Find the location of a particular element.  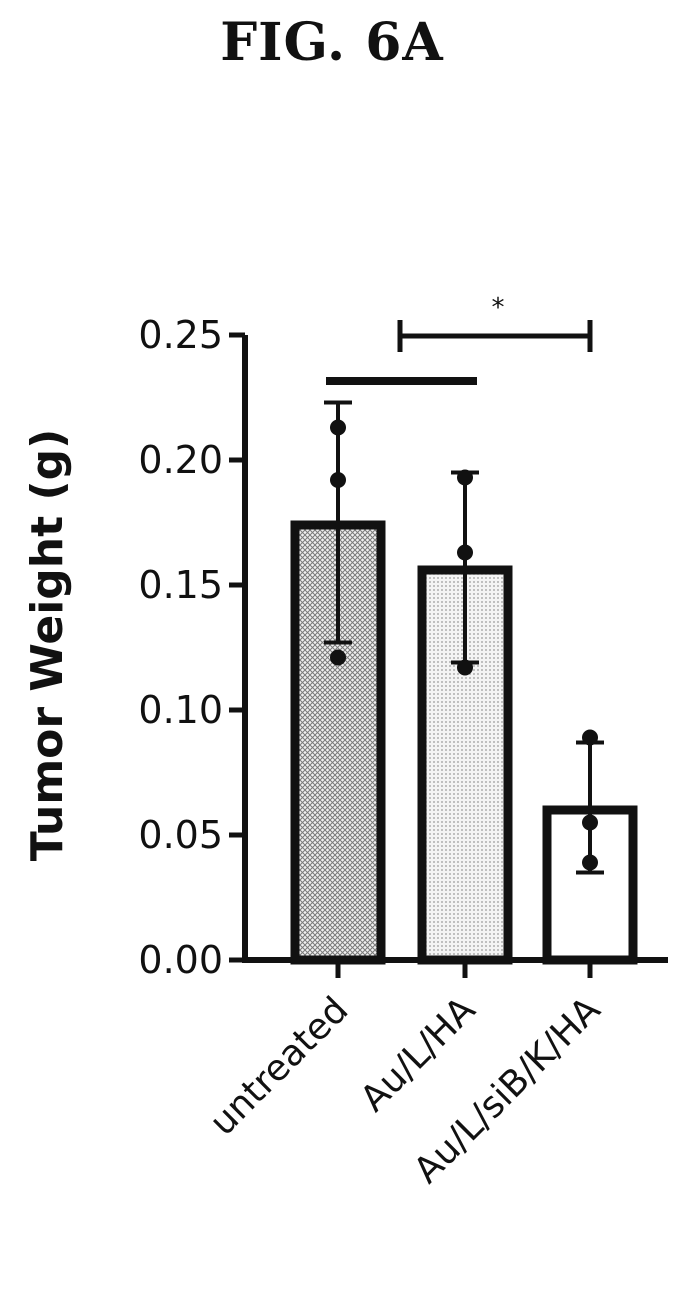

x-category-label: Au/L/HA is located at coordinates (418, 1054).